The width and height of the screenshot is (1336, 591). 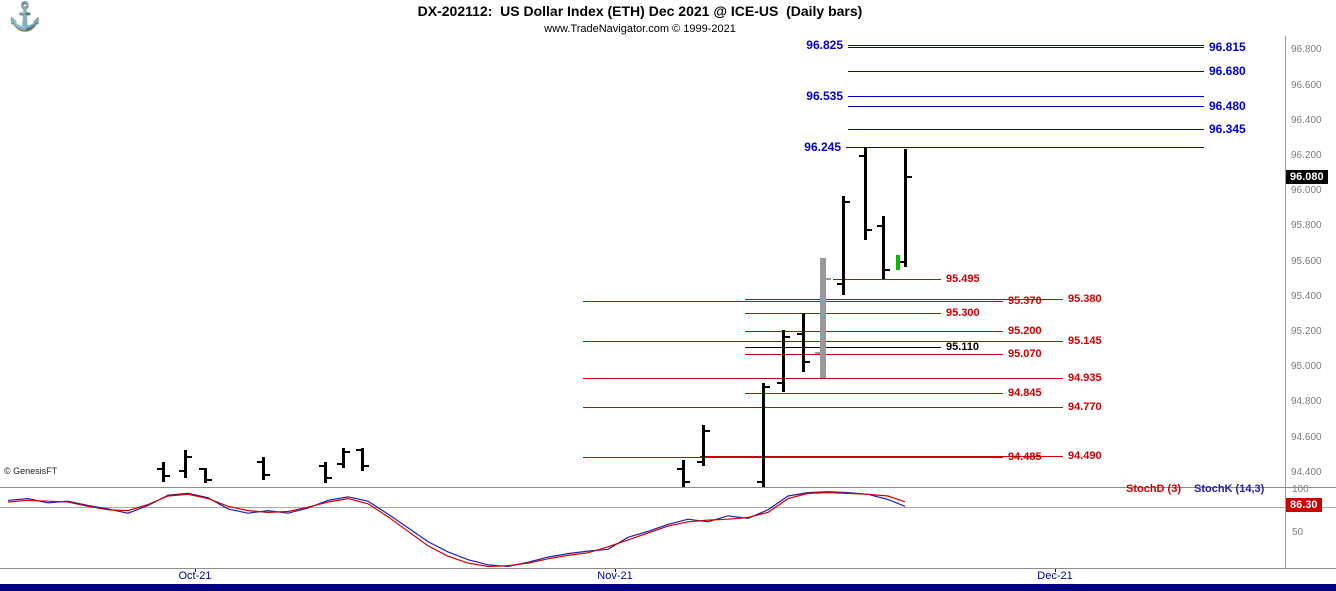 I want to click on stoch-d-legend-label: StochD (3), so click(x=1153, y=489).